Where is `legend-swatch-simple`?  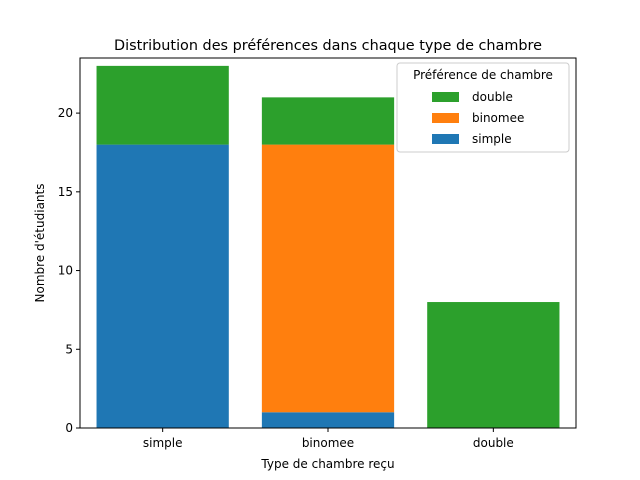
legend-swatch-simple is located at coordinates (445, 139).